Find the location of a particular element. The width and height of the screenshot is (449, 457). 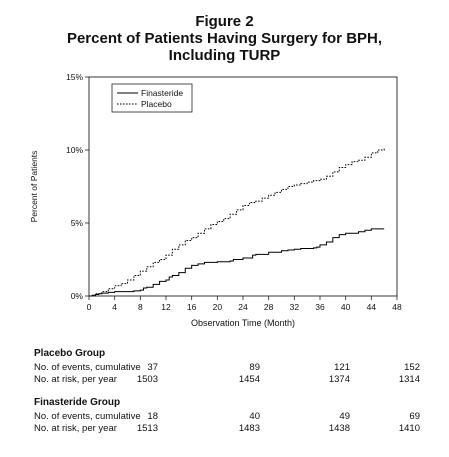

table-cell: 121 is located at coordinates (342, 367).